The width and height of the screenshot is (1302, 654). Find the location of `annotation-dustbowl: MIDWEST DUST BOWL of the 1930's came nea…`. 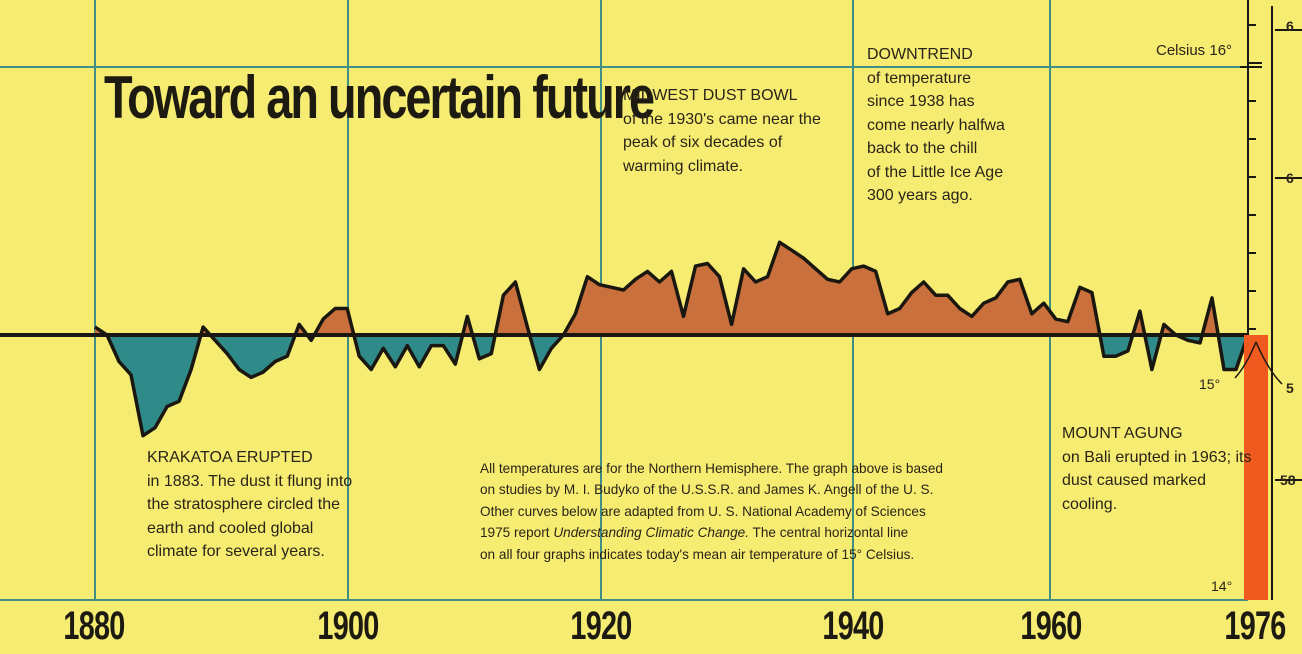

annotation-dustbowl: MIDWEST DUST BOWL of the 1930's came nea… is located at coordinates (728, 131).